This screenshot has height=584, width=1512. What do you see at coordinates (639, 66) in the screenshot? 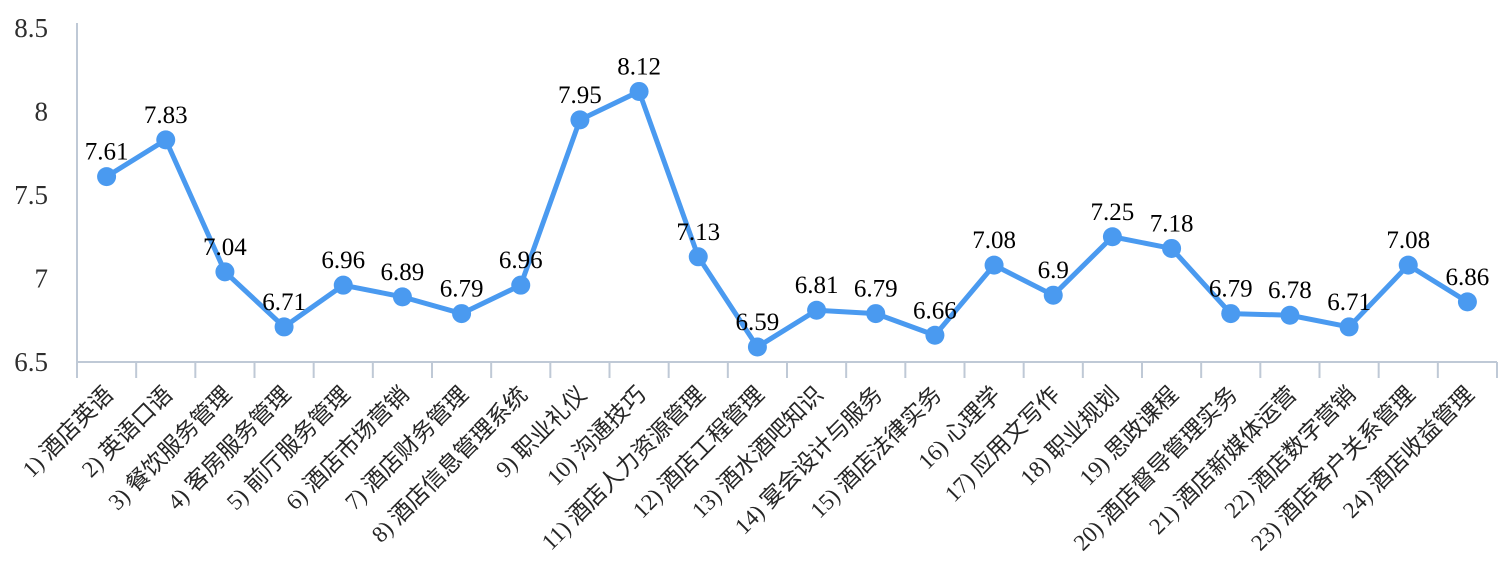
I see `data-label: 8.12` at bounding box center [639, 66].